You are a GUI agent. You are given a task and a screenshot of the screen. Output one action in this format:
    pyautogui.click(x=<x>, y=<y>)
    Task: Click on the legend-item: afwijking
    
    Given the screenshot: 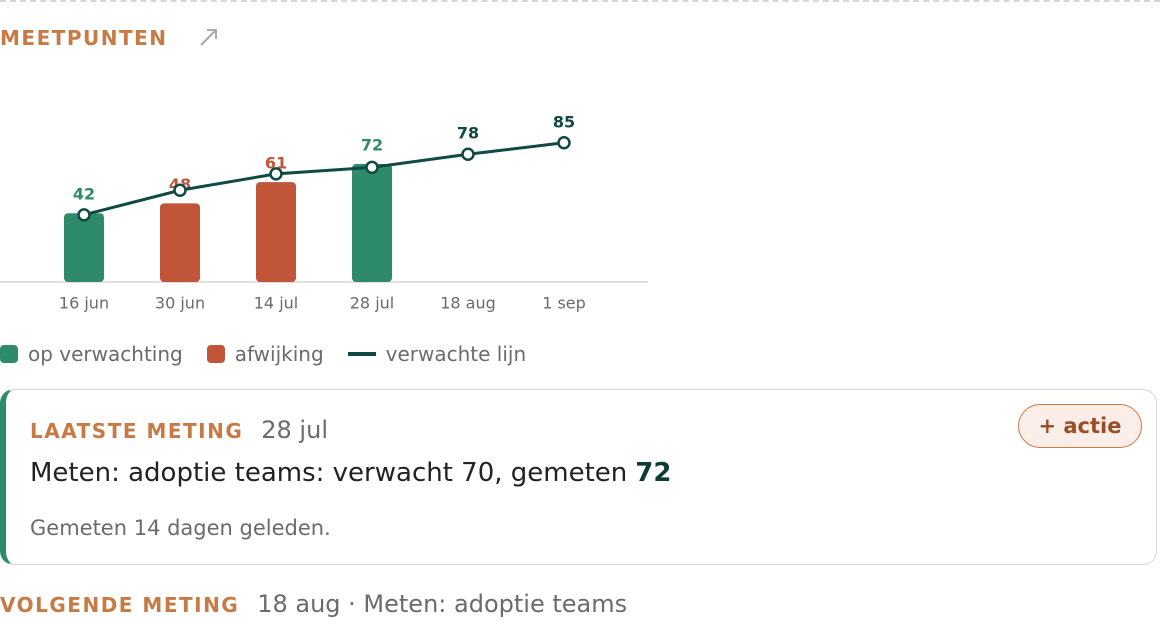 What is the action you would take?
    pyautogui.click(x=265, y=354)
    